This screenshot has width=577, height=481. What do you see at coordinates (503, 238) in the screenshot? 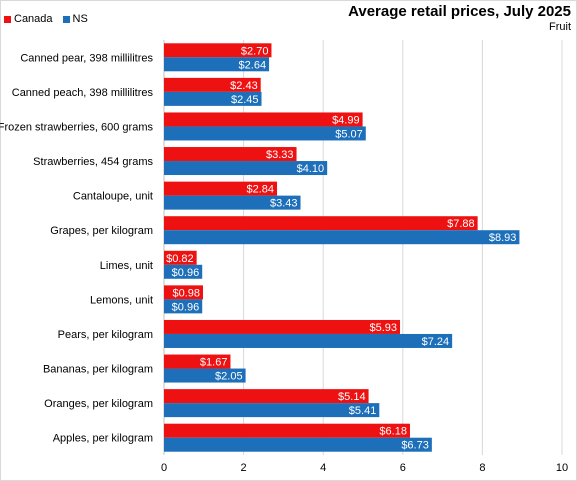
I see `data-label: $8.93` at bounding box center [503, 238].